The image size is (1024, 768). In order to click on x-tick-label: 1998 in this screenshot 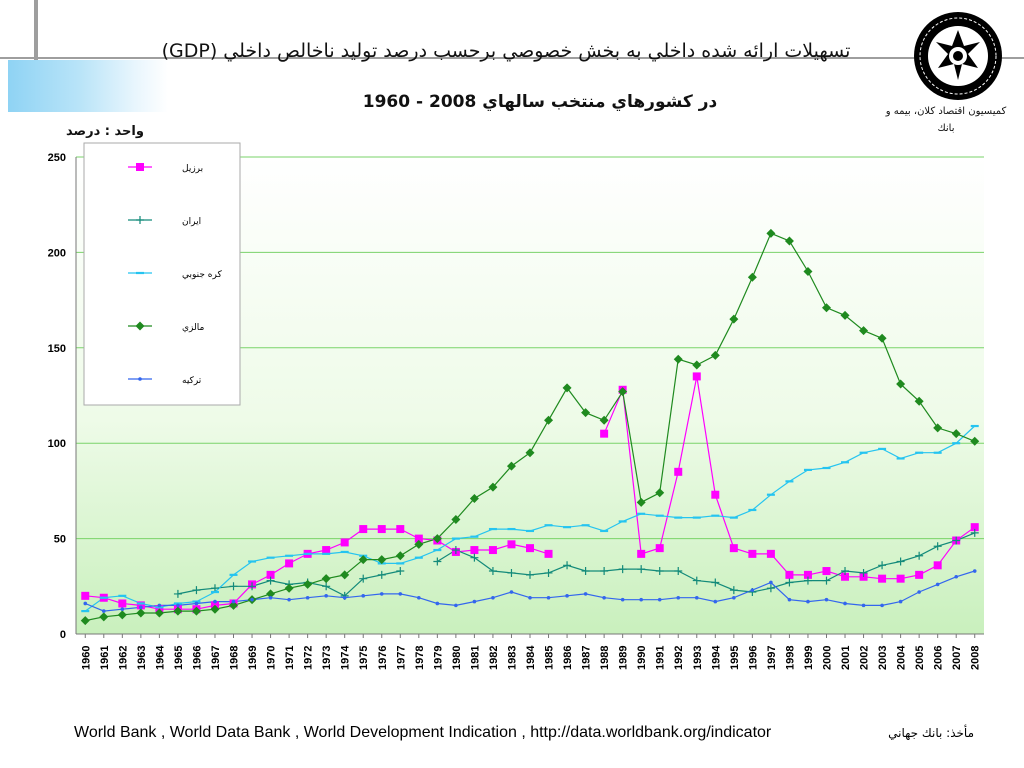, I will do `click(790, 658)`.